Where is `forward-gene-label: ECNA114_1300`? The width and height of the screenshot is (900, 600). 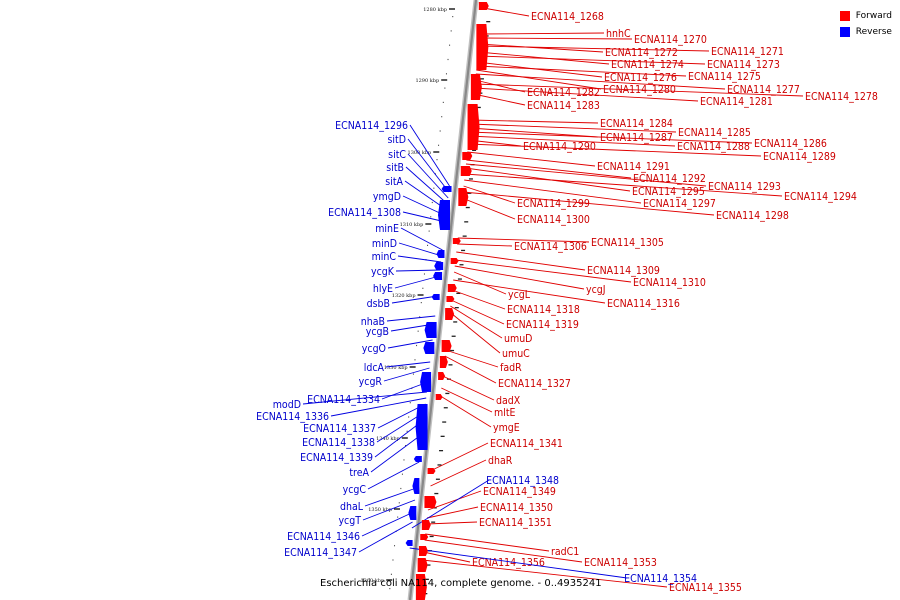 forward-gene-label: ECNA114_1300 is located at coordinates (553, 220).